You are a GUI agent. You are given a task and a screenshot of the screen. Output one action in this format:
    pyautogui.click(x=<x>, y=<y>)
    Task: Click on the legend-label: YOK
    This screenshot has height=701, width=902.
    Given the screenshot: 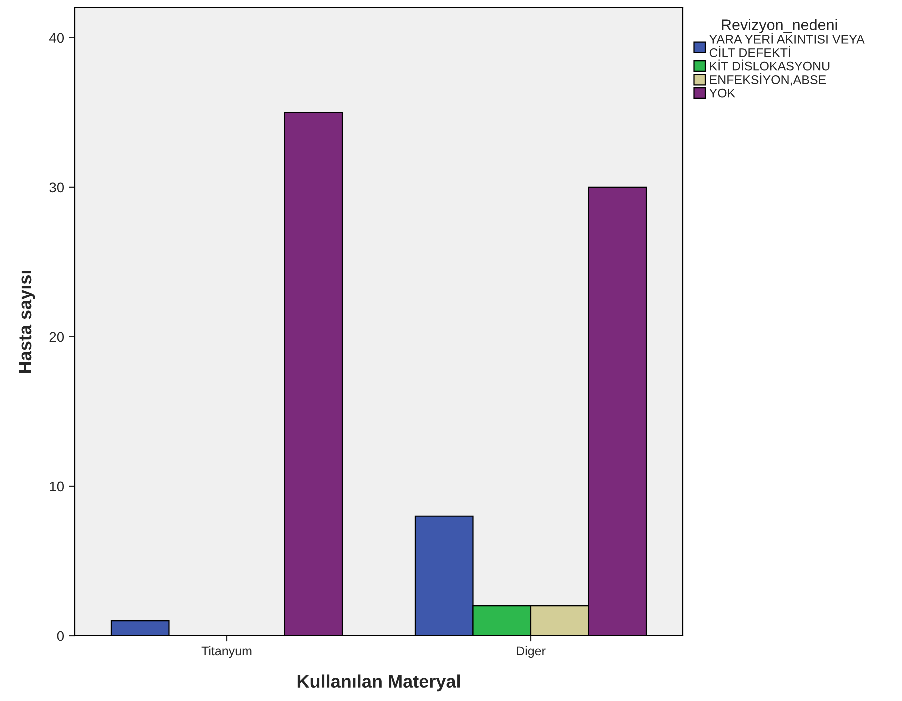 What is the action you would take?
    pyautogui.click(x=723, y=93)
    